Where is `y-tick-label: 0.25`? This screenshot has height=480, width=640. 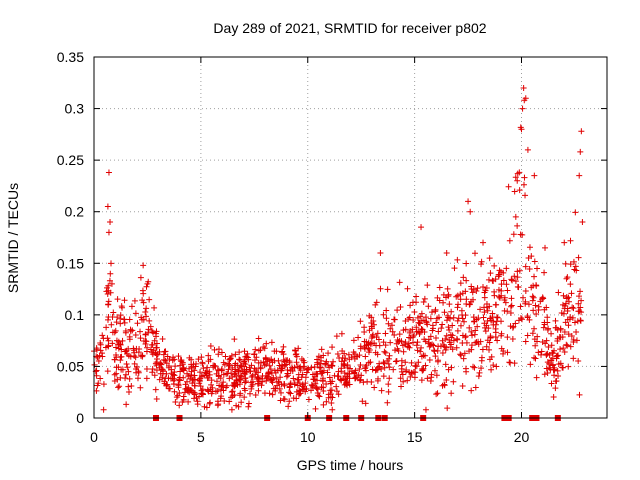
y-tick-label: 0.25 is located at coordinates (70, 160).